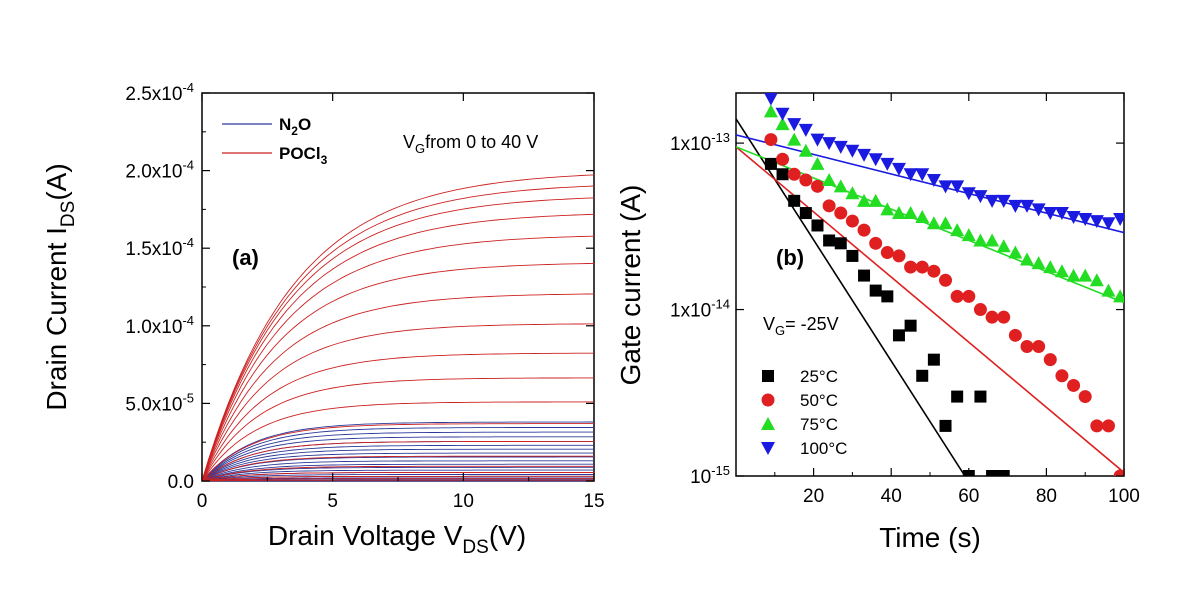  I want to click on legend-label-series-3: 100°C, so click(823, 448).